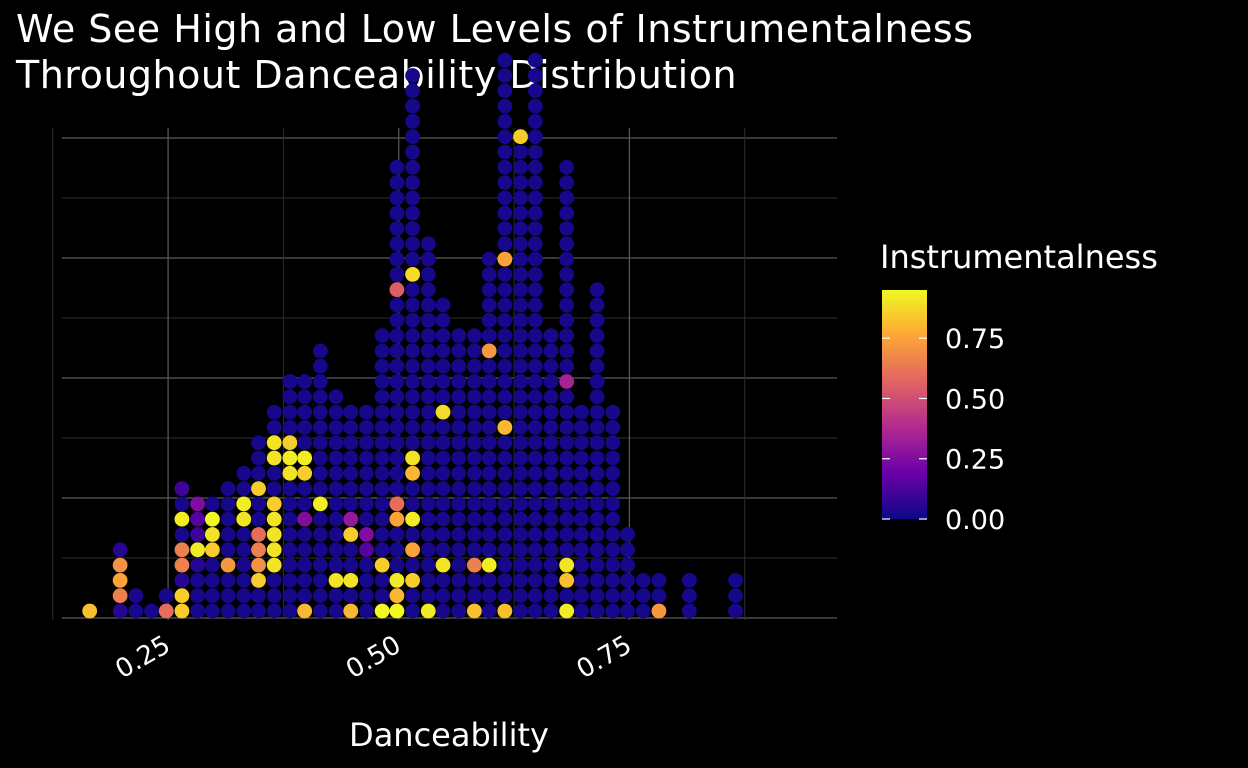 The height and width of the screenshot is (768, 1248). Describe the element at coordinates (142, 657) in the screenshot. I see `x-tick-label: 0.25` at that location.